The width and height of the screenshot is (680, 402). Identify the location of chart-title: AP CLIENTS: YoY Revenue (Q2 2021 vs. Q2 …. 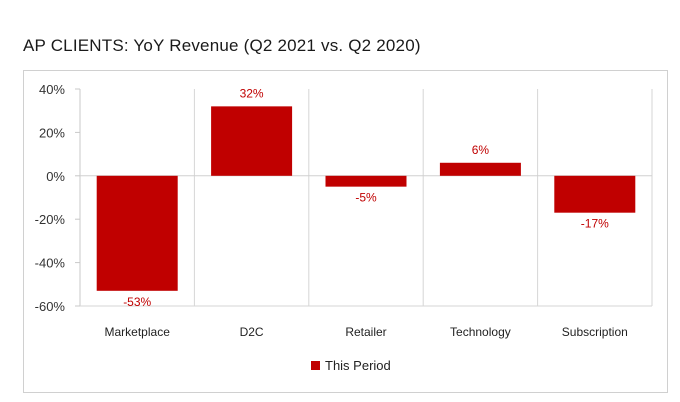
(222, 45).